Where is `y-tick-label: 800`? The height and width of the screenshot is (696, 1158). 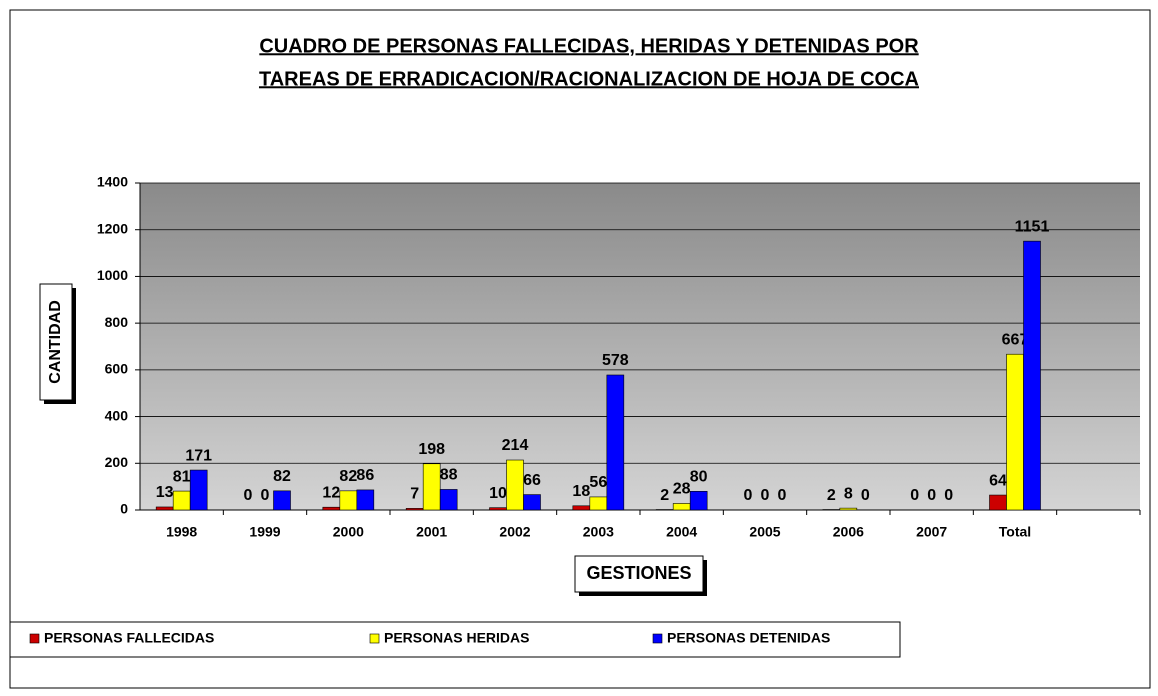 y-tick-label: 800 is located at coordinates (117, 322).